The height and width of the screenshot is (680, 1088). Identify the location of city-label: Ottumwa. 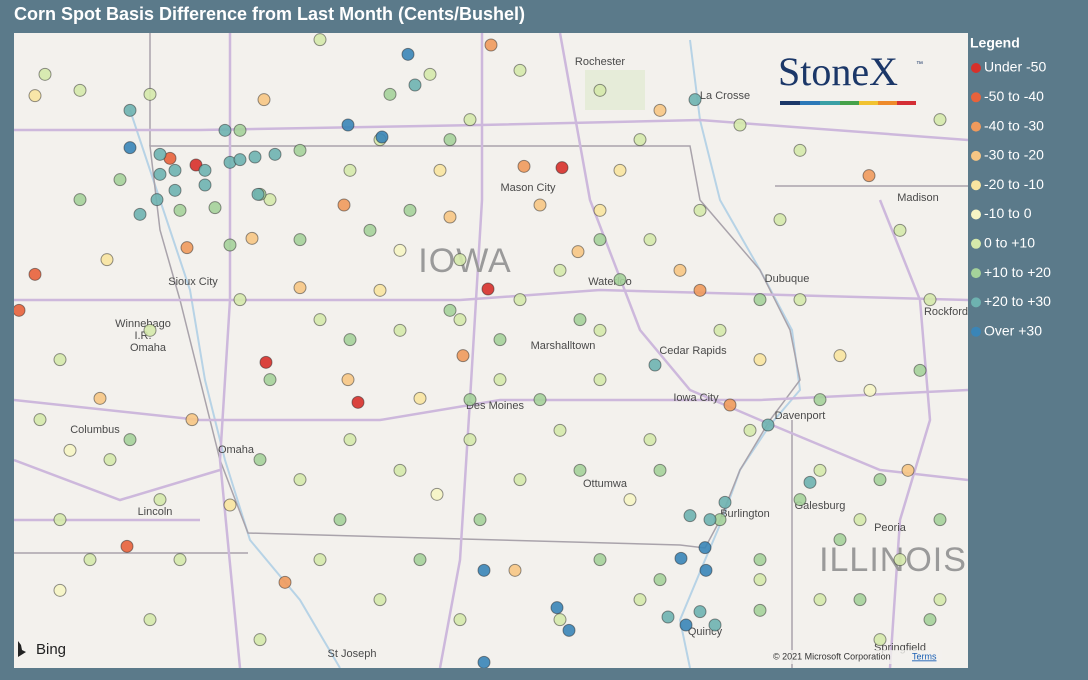
(605, 484).